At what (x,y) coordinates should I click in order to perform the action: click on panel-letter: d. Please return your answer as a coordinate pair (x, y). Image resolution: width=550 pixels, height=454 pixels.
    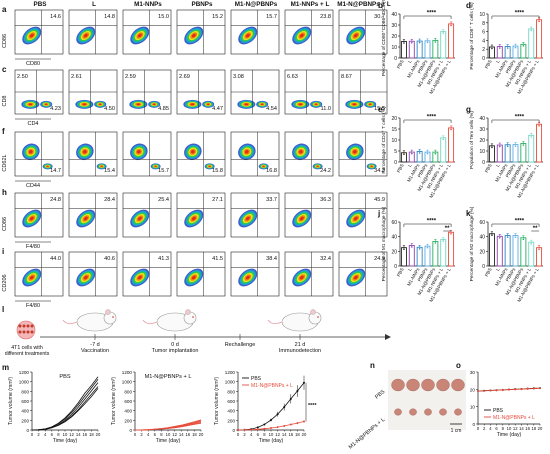
    Looking at the image, I should click on (468, 5).